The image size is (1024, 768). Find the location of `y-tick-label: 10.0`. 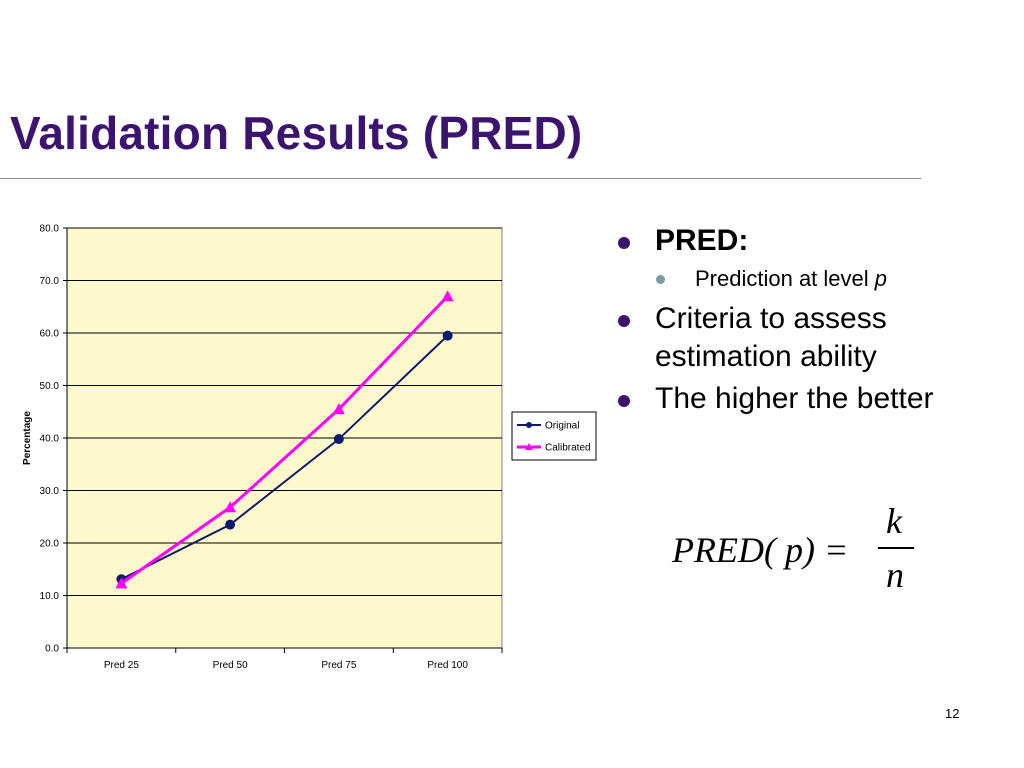

y-tick-label: 10.0 is located at coordinates (50, 596).